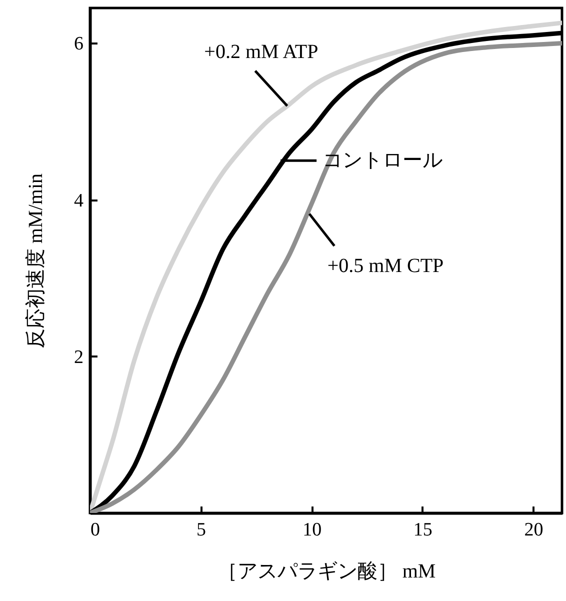 Image resolution: width=566 pixels, height=601 pixels. I want to click on y-tick-label: 6, so click(79, 44).